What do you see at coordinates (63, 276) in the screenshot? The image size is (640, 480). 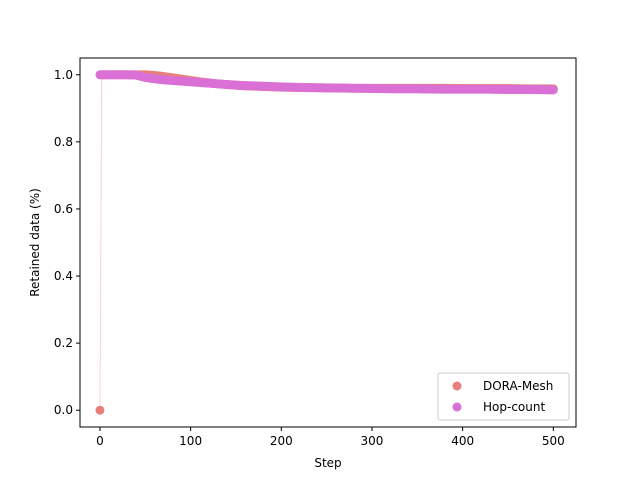 I see `y-tick-label: 0.4` at bounding box center [63, 276].